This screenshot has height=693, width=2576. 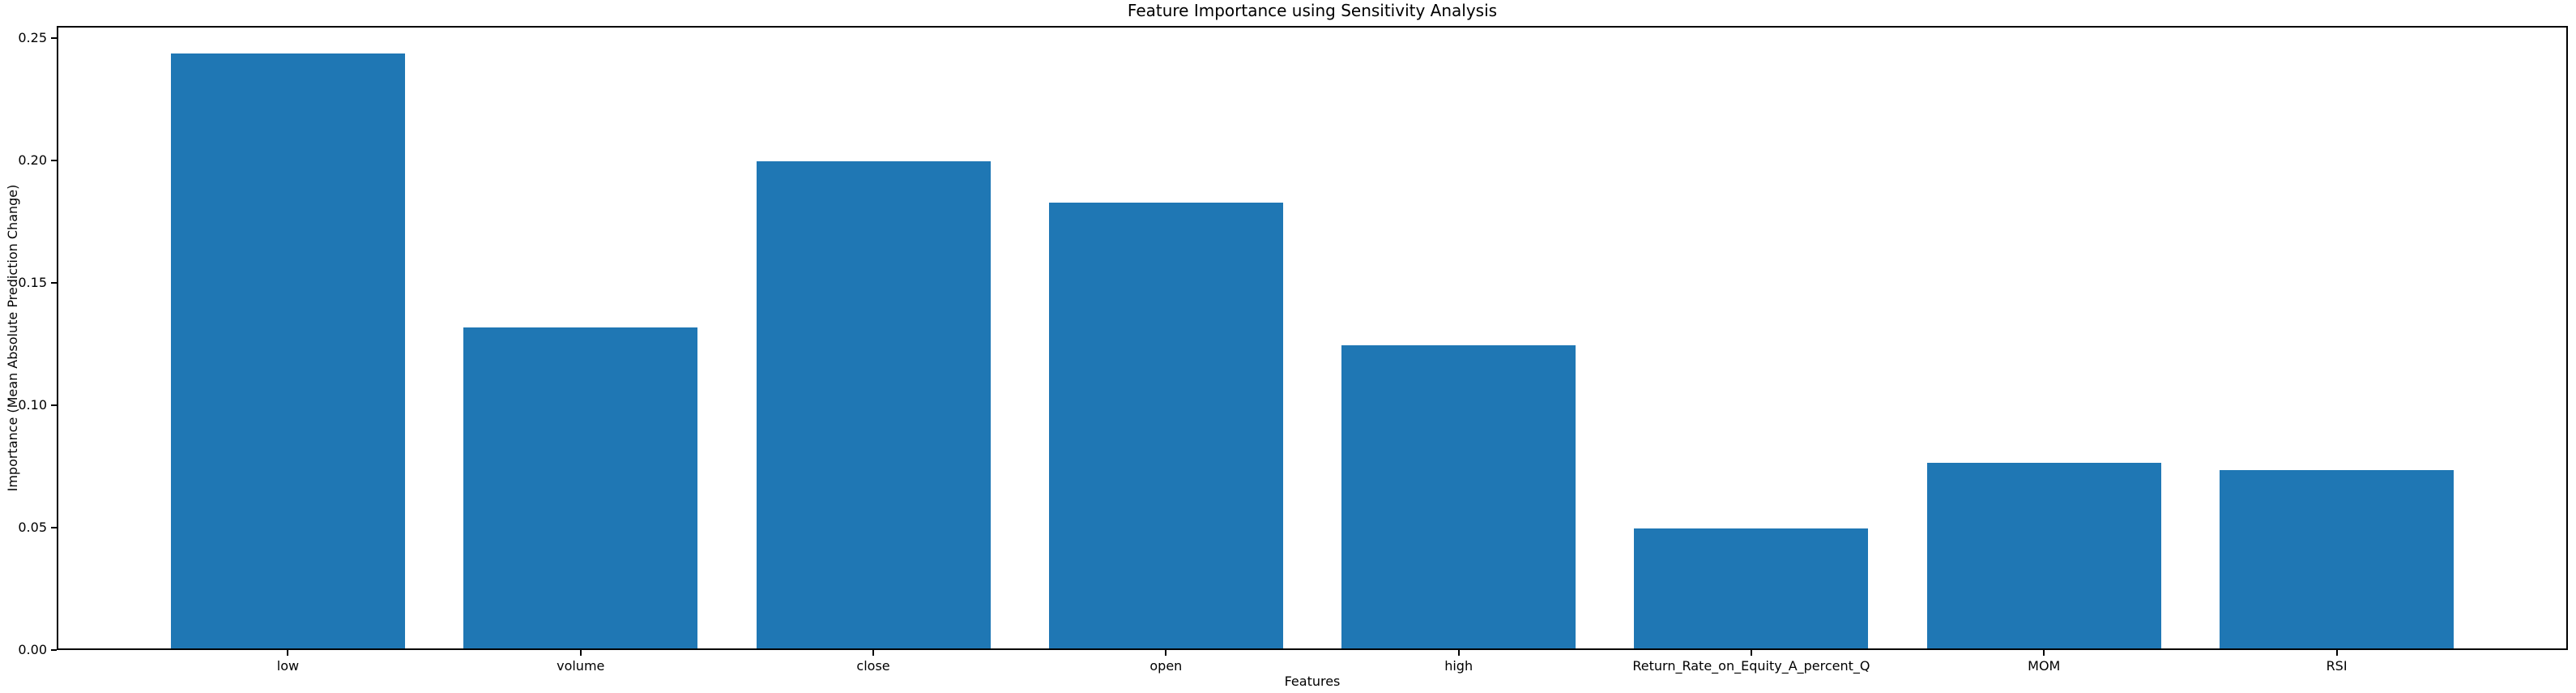 What do you see at coordinates (2337, 666) in the screenshot?
I see `x-tick-label: RSI` at bounding box center [2337, 666].